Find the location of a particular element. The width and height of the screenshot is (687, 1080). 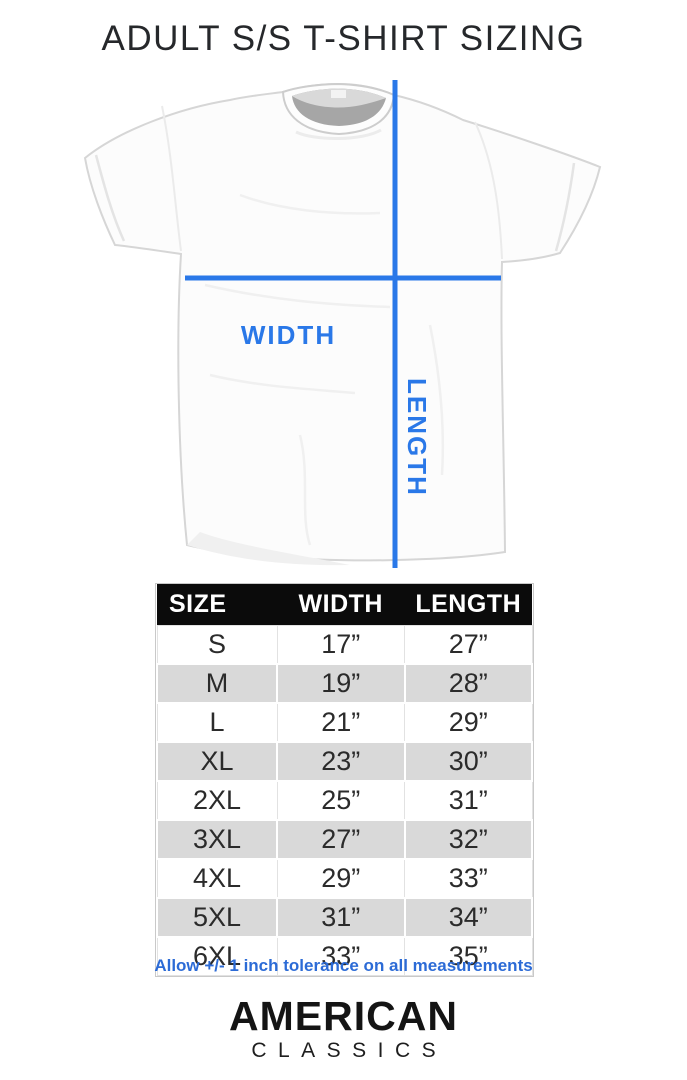

table-row: 5XL 31” 34” is located at coordinates (344, 917).